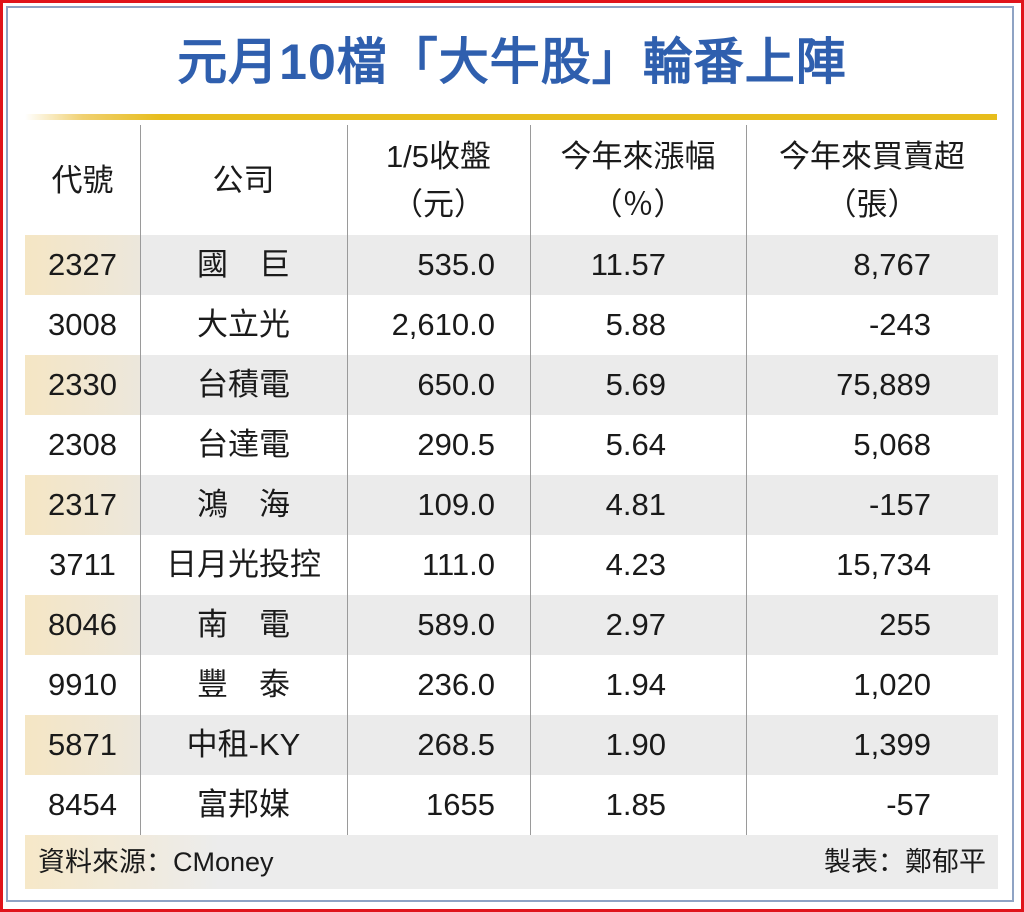 The width and height of the screenshot is (1024, 912). Describe the element at coordinates (243, 264) in the screenshot. I see `company-cell: 國 巨` at that location.